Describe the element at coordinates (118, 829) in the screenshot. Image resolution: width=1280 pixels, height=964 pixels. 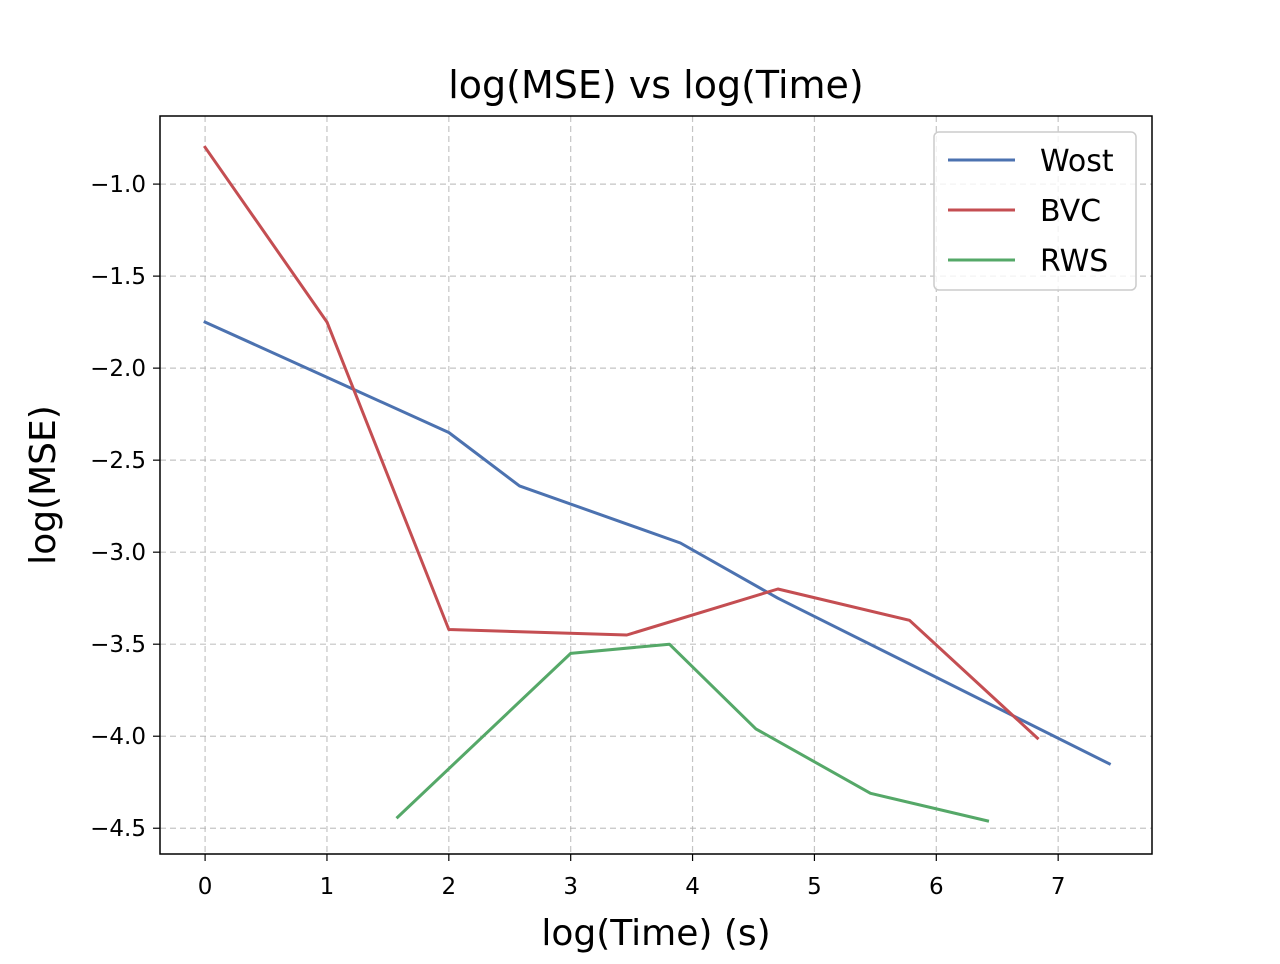
I see `y-tick-label: −4.5` at that location.